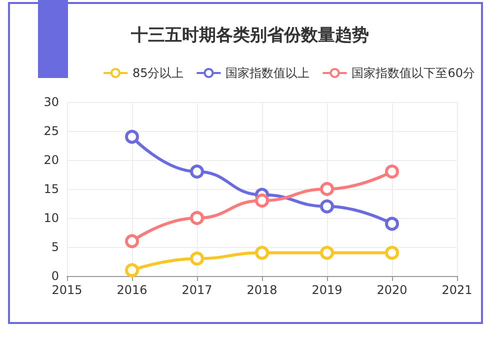 This screenshot has height=342, width=500. I want to click on y-tick-label: 15, so click(51, 189).